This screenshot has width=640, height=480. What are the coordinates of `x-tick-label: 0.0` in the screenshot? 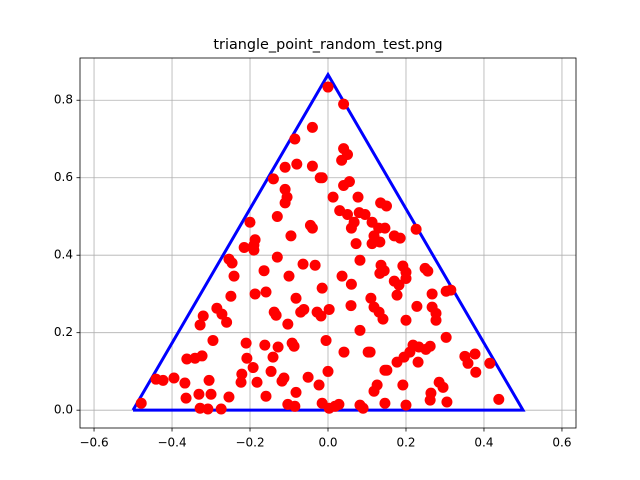 It's located at (327, 443).